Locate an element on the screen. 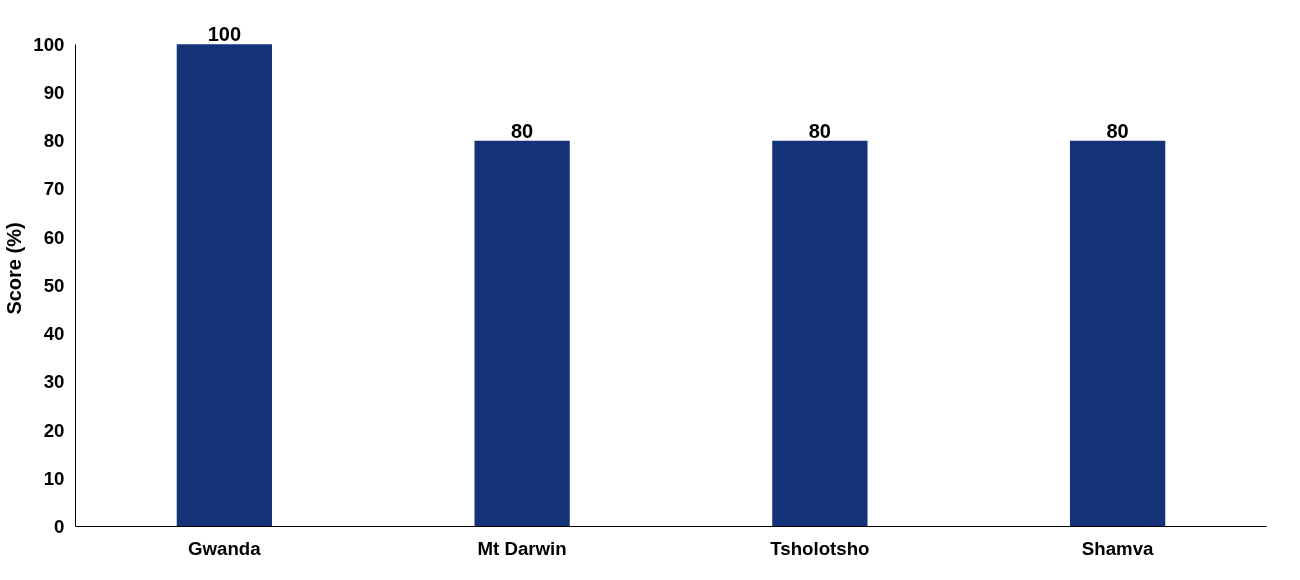  y-tick-label: 0 is located at coordinates (59, 526).